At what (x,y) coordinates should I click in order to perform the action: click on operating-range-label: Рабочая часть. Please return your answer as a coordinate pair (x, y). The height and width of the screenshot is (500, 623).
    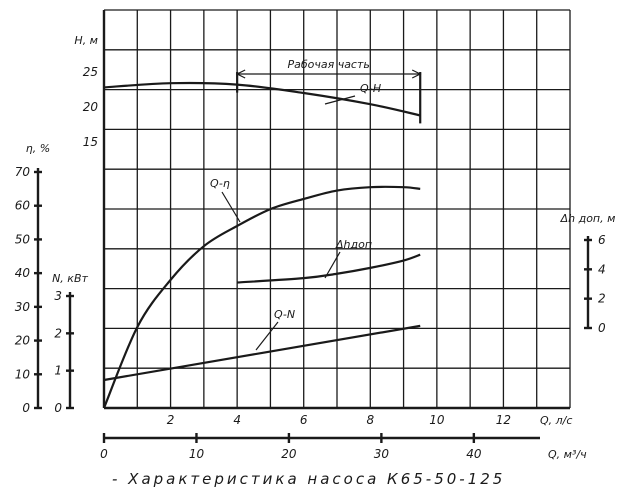
    Looking at the image, I should click on (328, 64).